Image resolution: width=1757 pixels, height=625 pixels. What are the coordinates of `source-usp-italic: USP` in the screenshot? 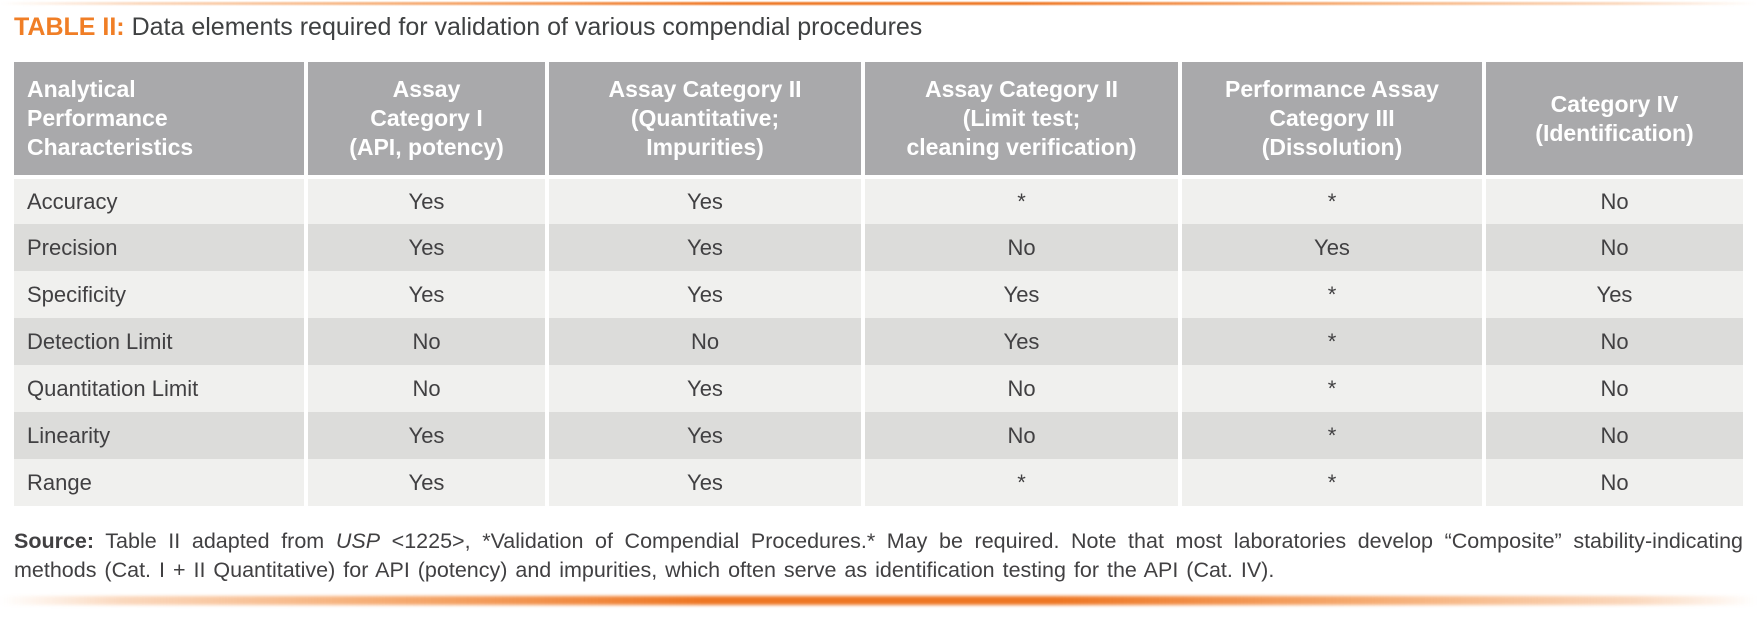 It's located at (358, 541).